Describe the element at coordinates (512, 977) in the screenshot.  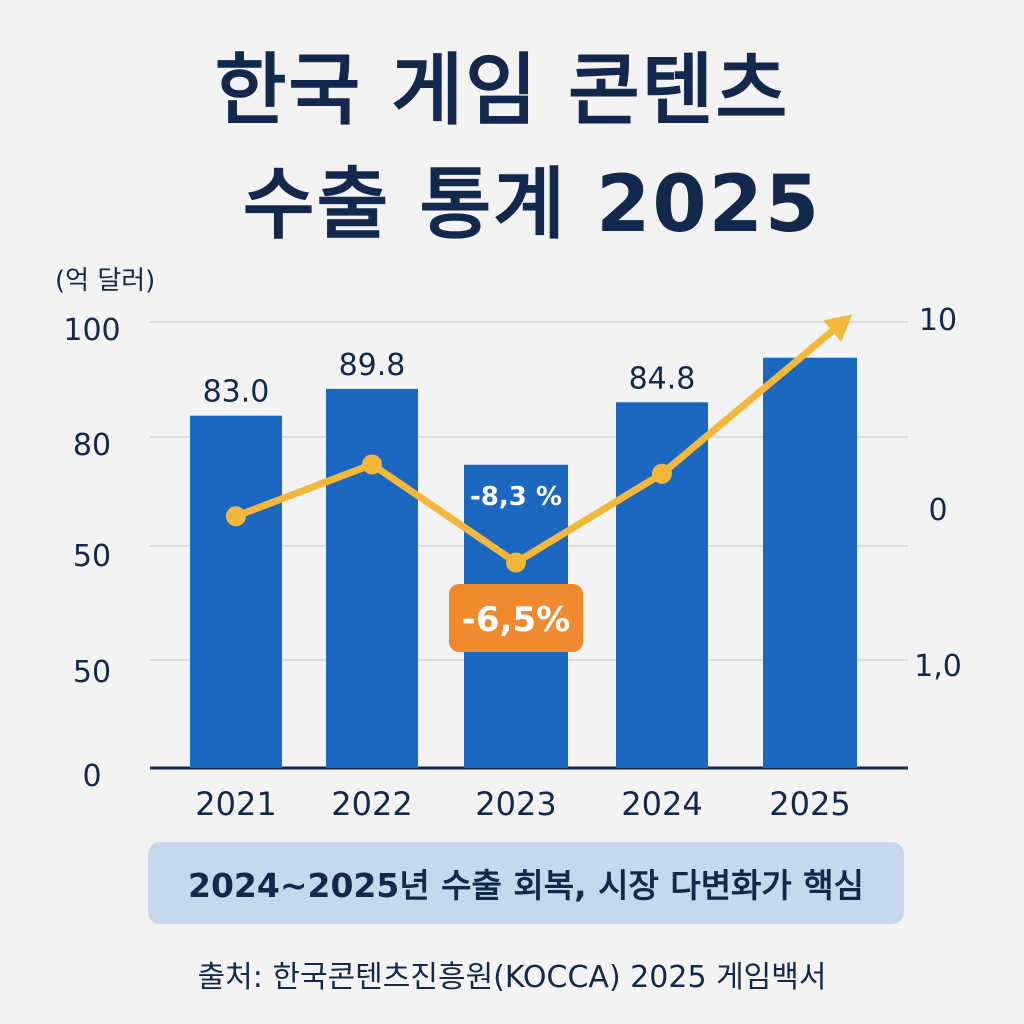
I see `source-note: 출처: 한국콘텐츠진흥원(KOCCA) 2025 게임백서` at that location.